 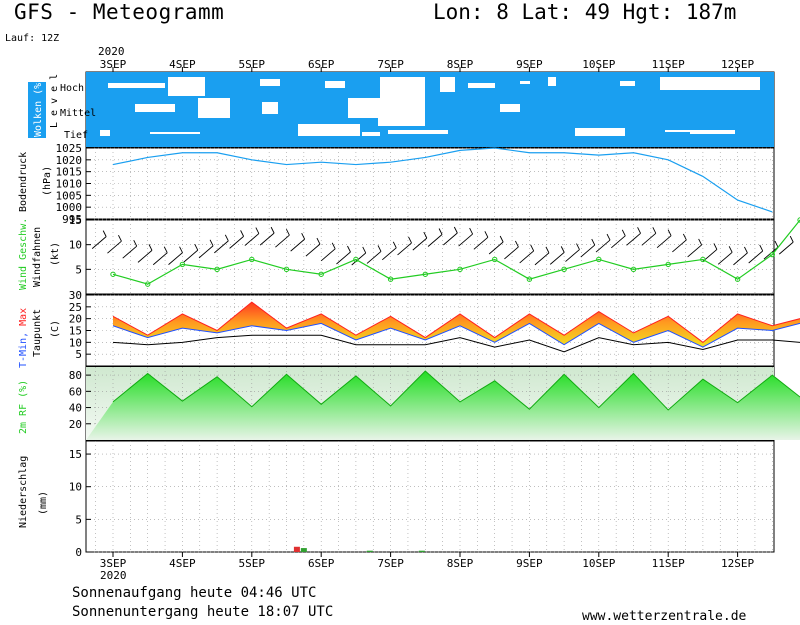 I want to click on cloud-label-box, so click(x=37, y=110).